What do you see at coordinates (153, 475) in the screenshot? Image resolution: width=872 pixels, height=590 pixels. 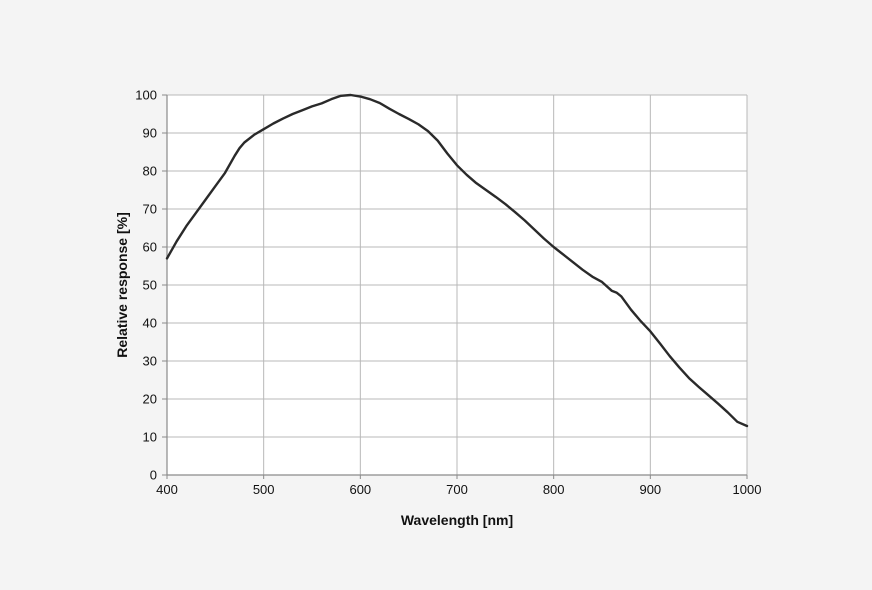 I see `y-tick-label: 0` at bounding box center [153, 475].